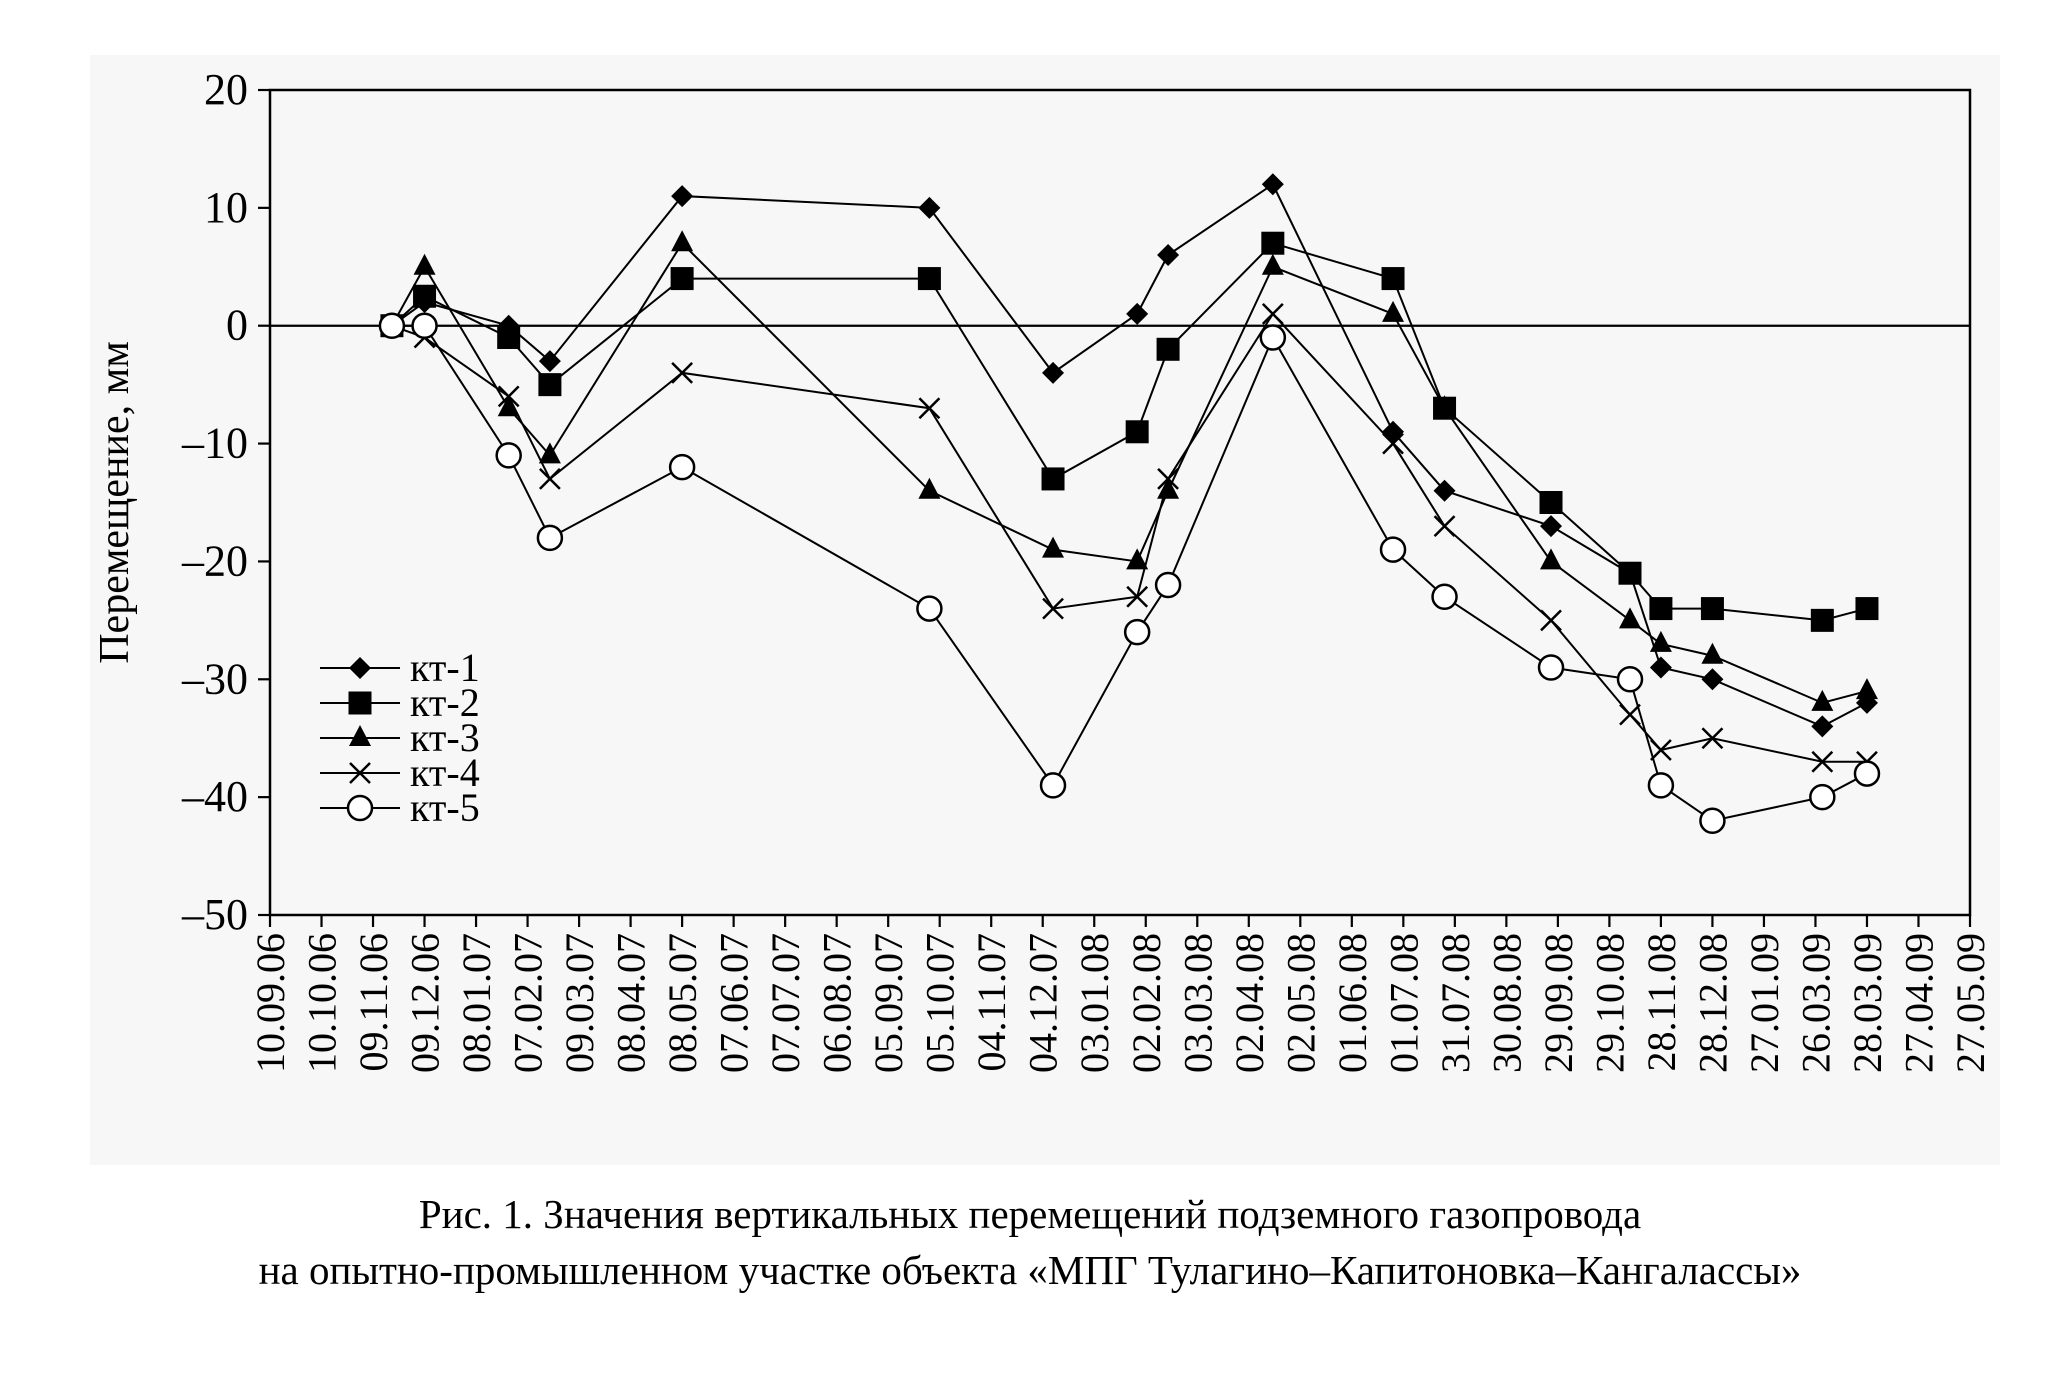 The height and width of the screenshot is (1396, 2060). What do you see at coordinates (631, 1003) in the screenshot?
I see `x-tick-label: 08.04.07` at bounding box center [631, 1003].